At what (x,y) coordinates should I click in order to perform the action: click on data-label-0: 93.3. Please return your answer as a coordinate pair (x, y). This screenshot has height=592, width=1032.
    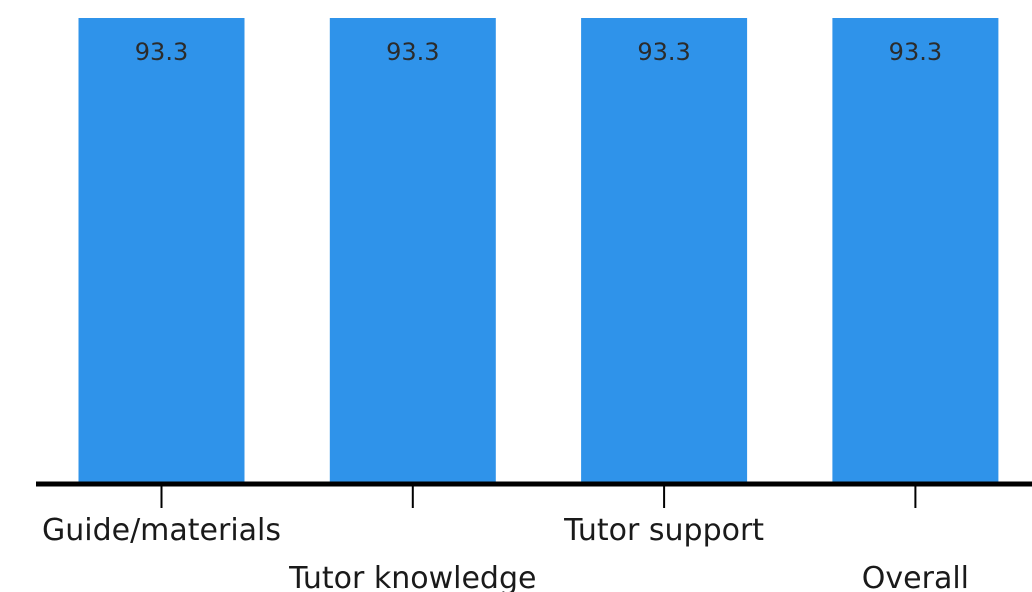
    Looking at the image, I should click on (161, 52).